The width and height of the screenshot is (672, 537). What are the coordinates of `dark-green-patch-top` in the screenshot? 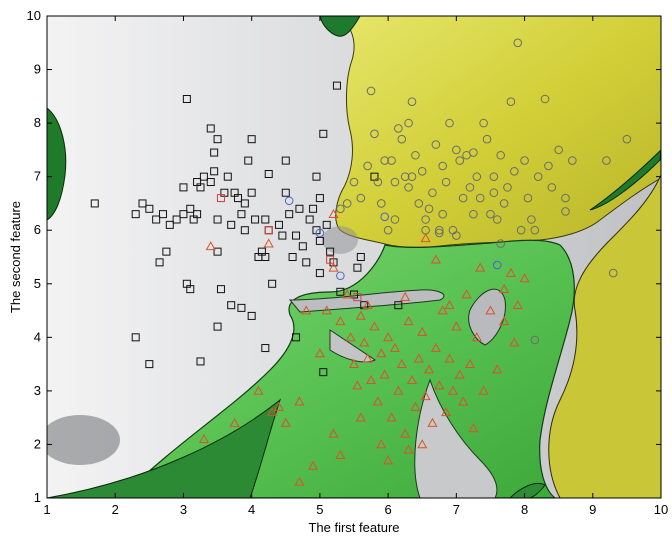 It's located at (340, 26).